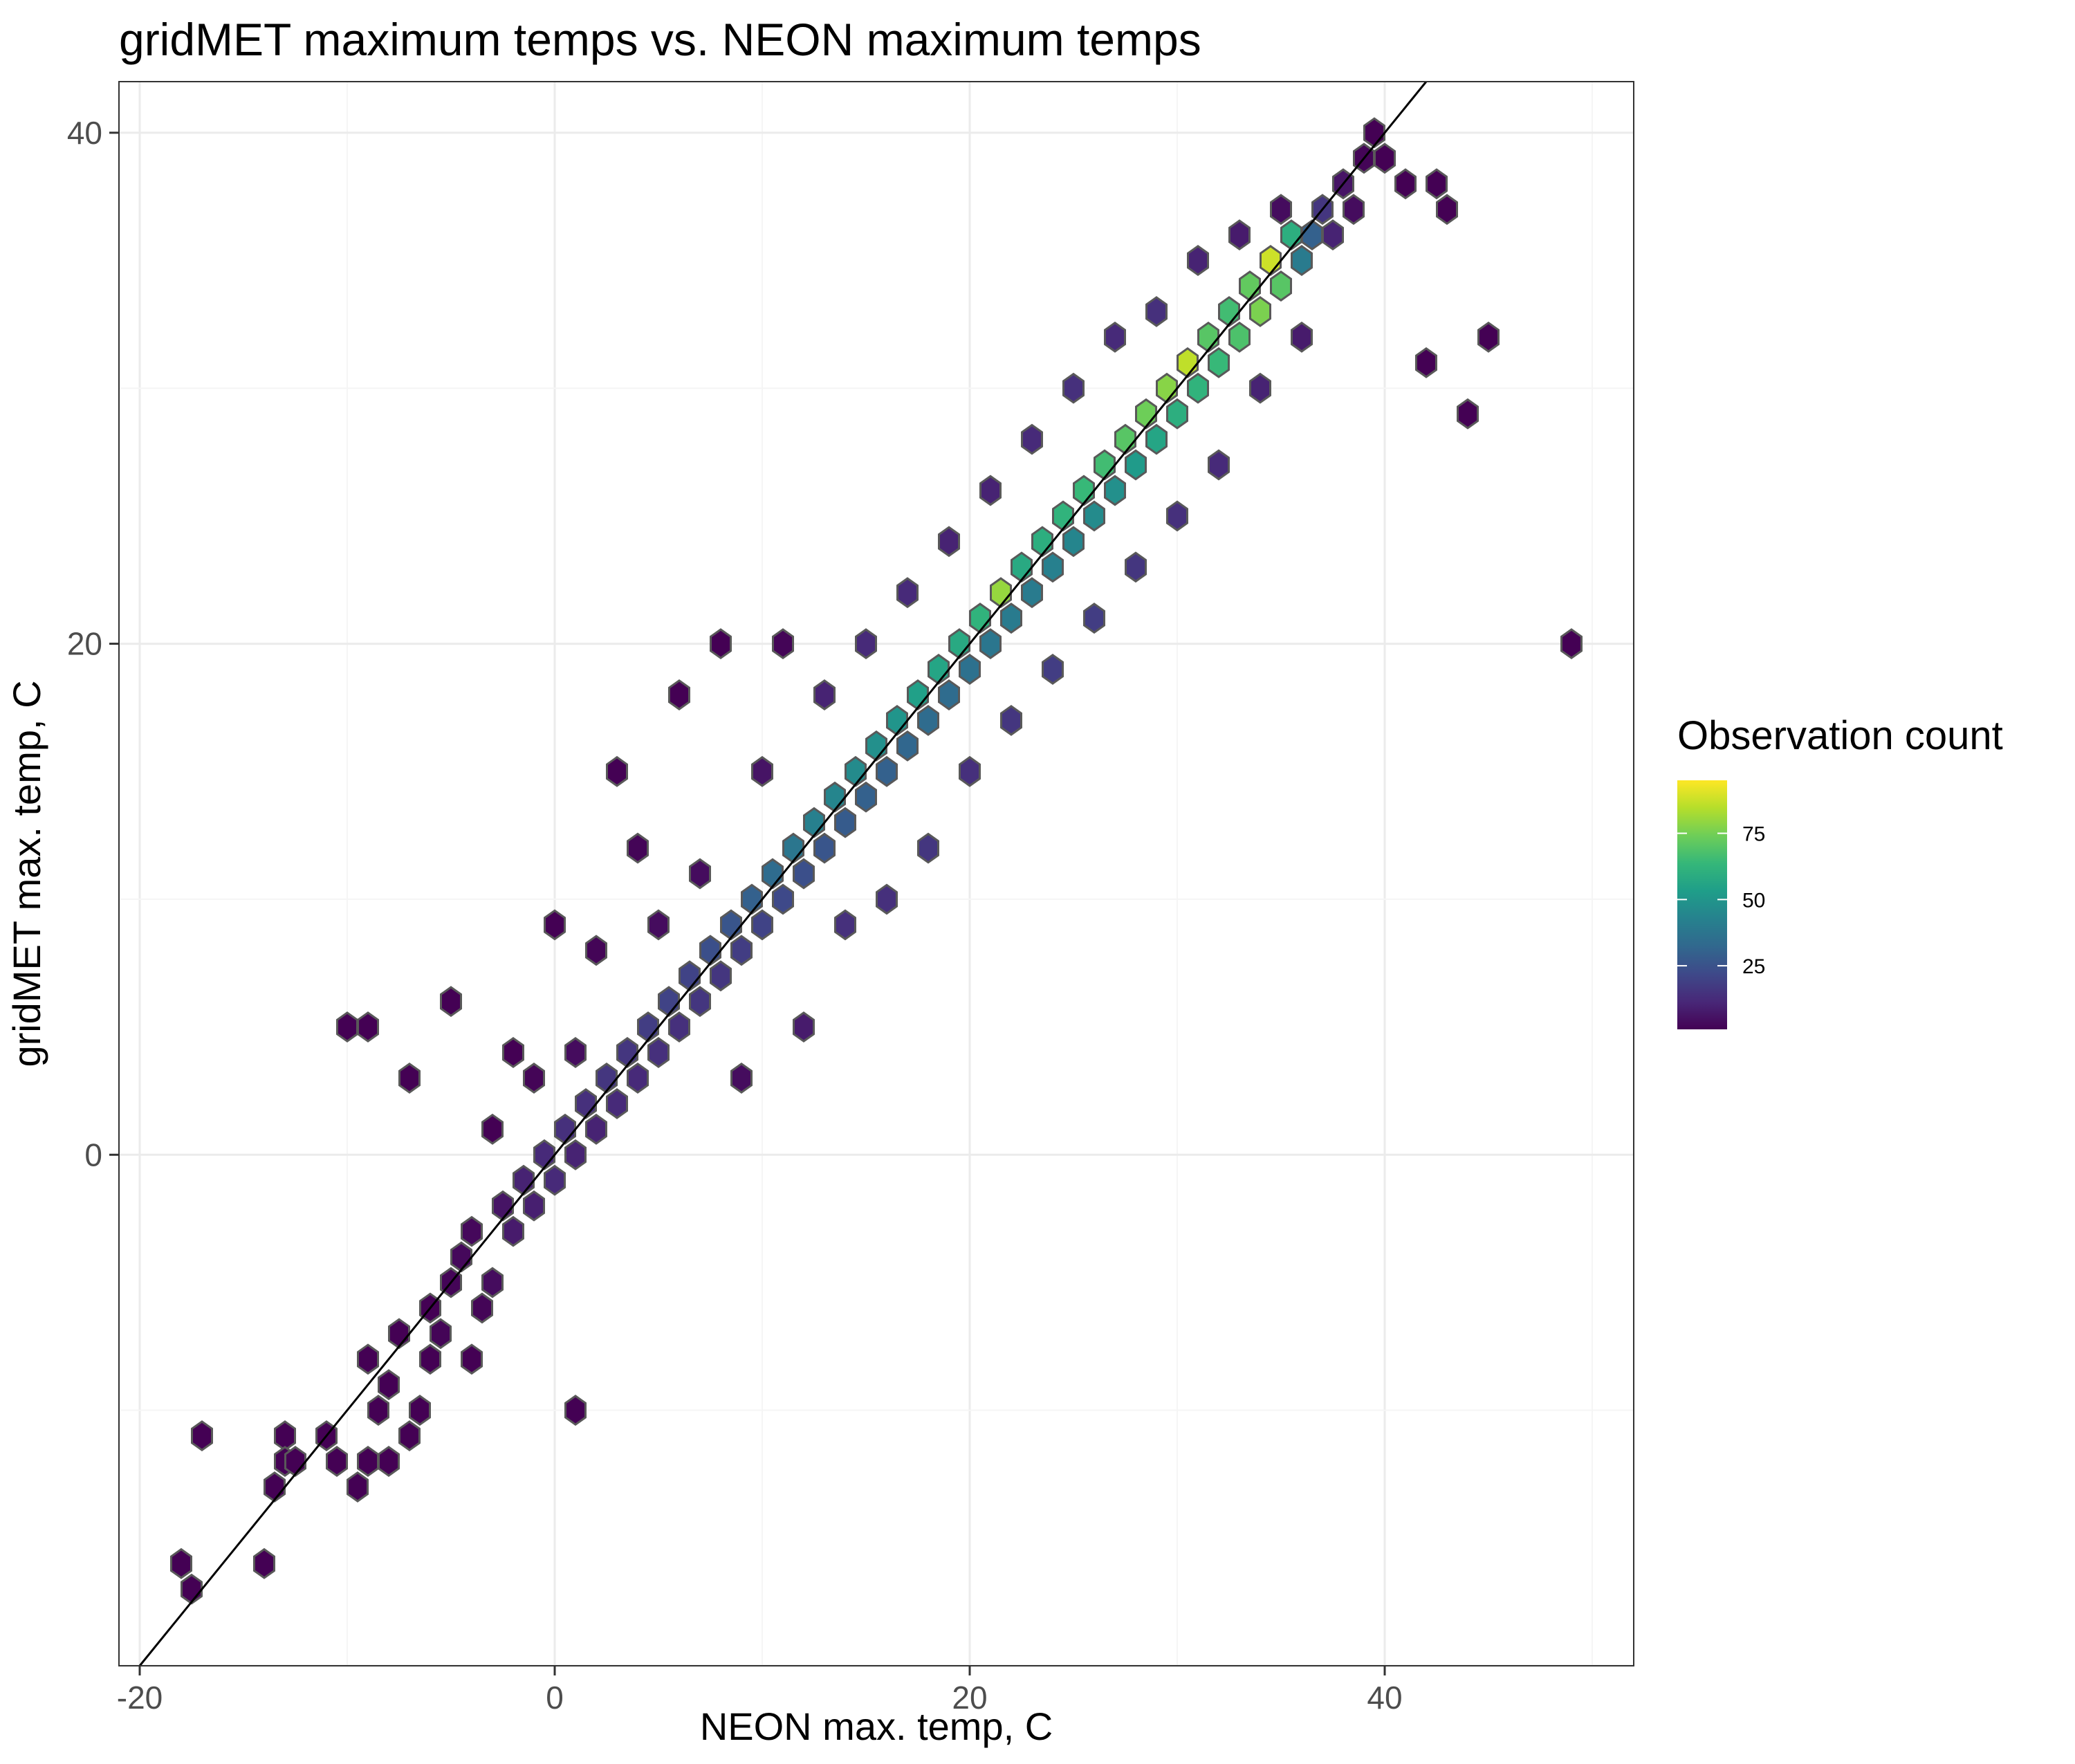  Describe the element at coordinates (1753, 834) in the screenshot. I see `legend-tick-label: 75` at that location.